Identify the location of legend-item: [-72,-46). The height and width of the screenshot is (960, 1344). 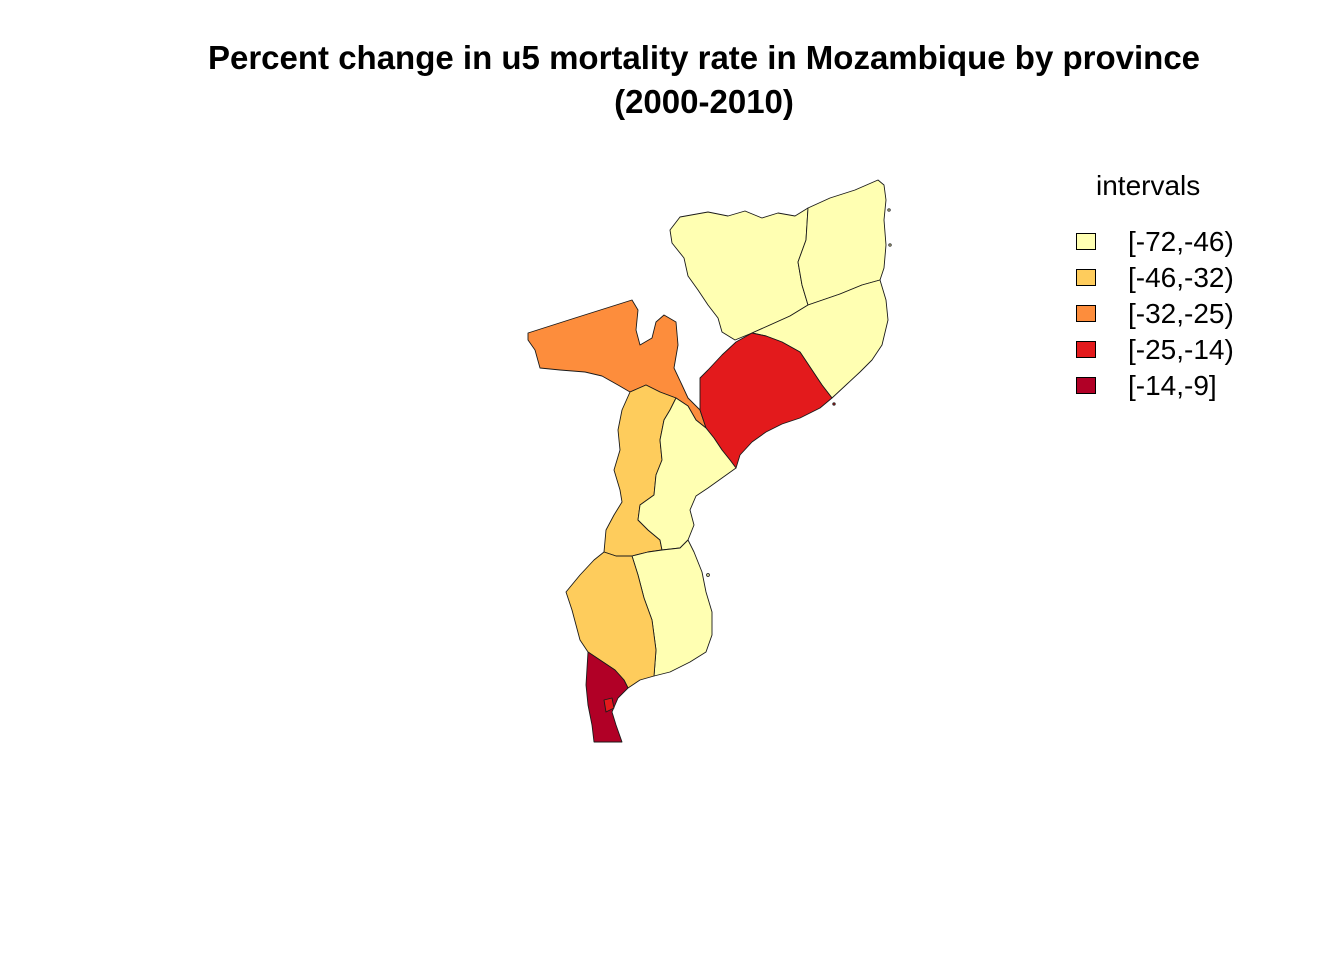
(1202, 242).